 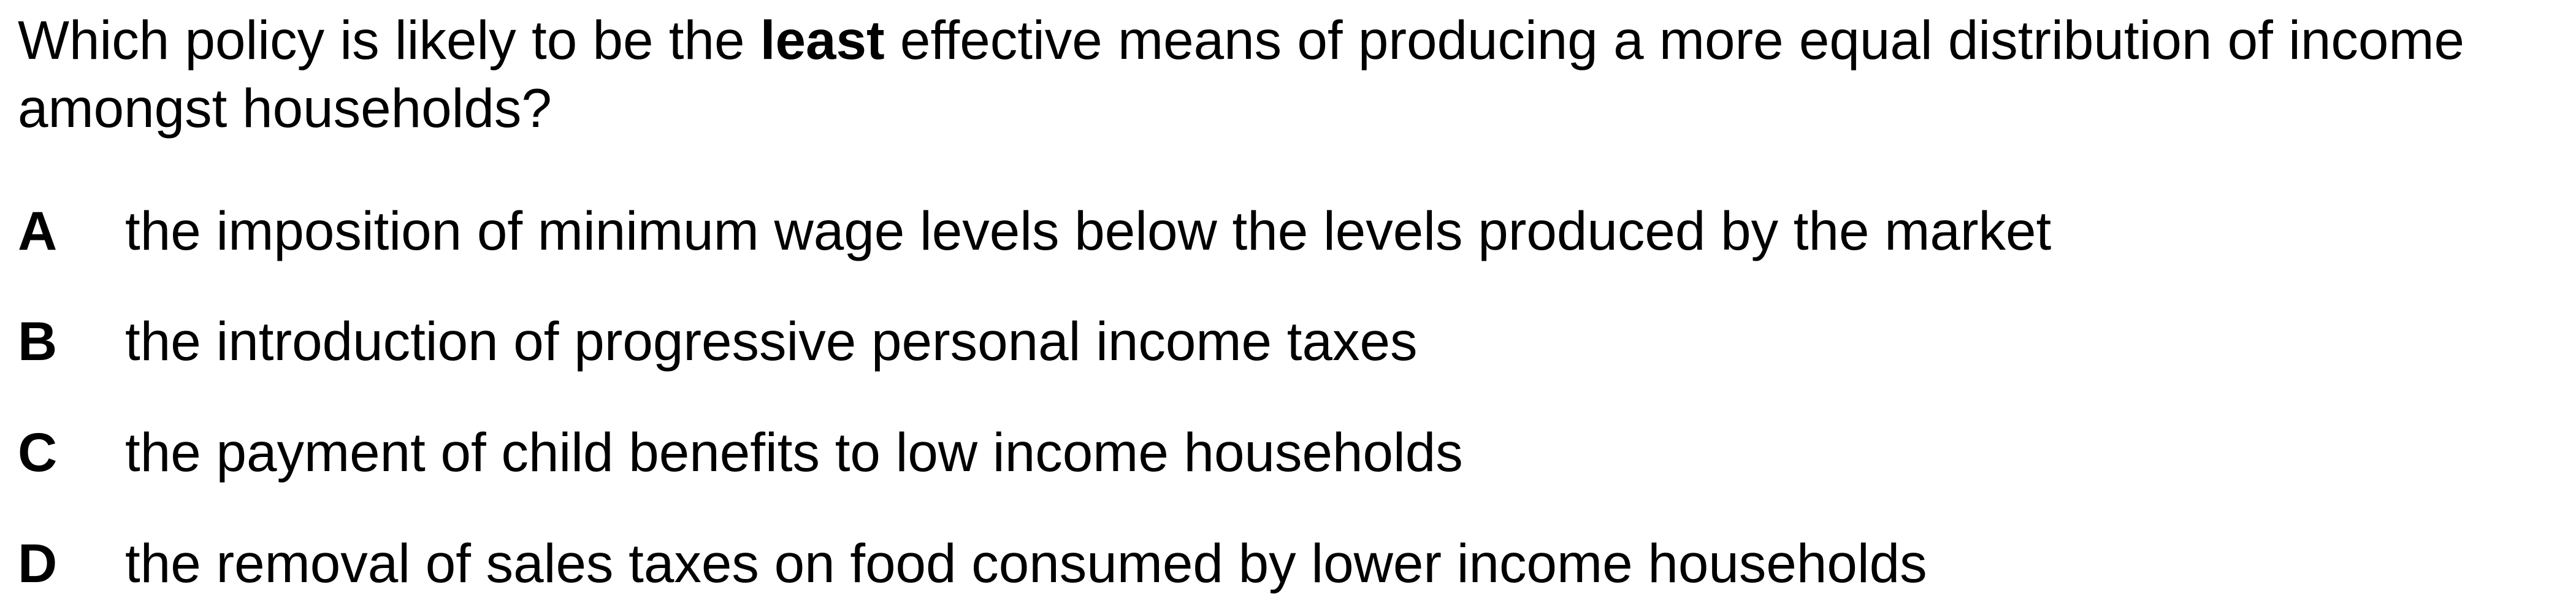 What do you see at coordinates (389, 40) in the screenshot?
I see `question-text-start: Which policy is likely to be the` at bounding box center [389, 40].